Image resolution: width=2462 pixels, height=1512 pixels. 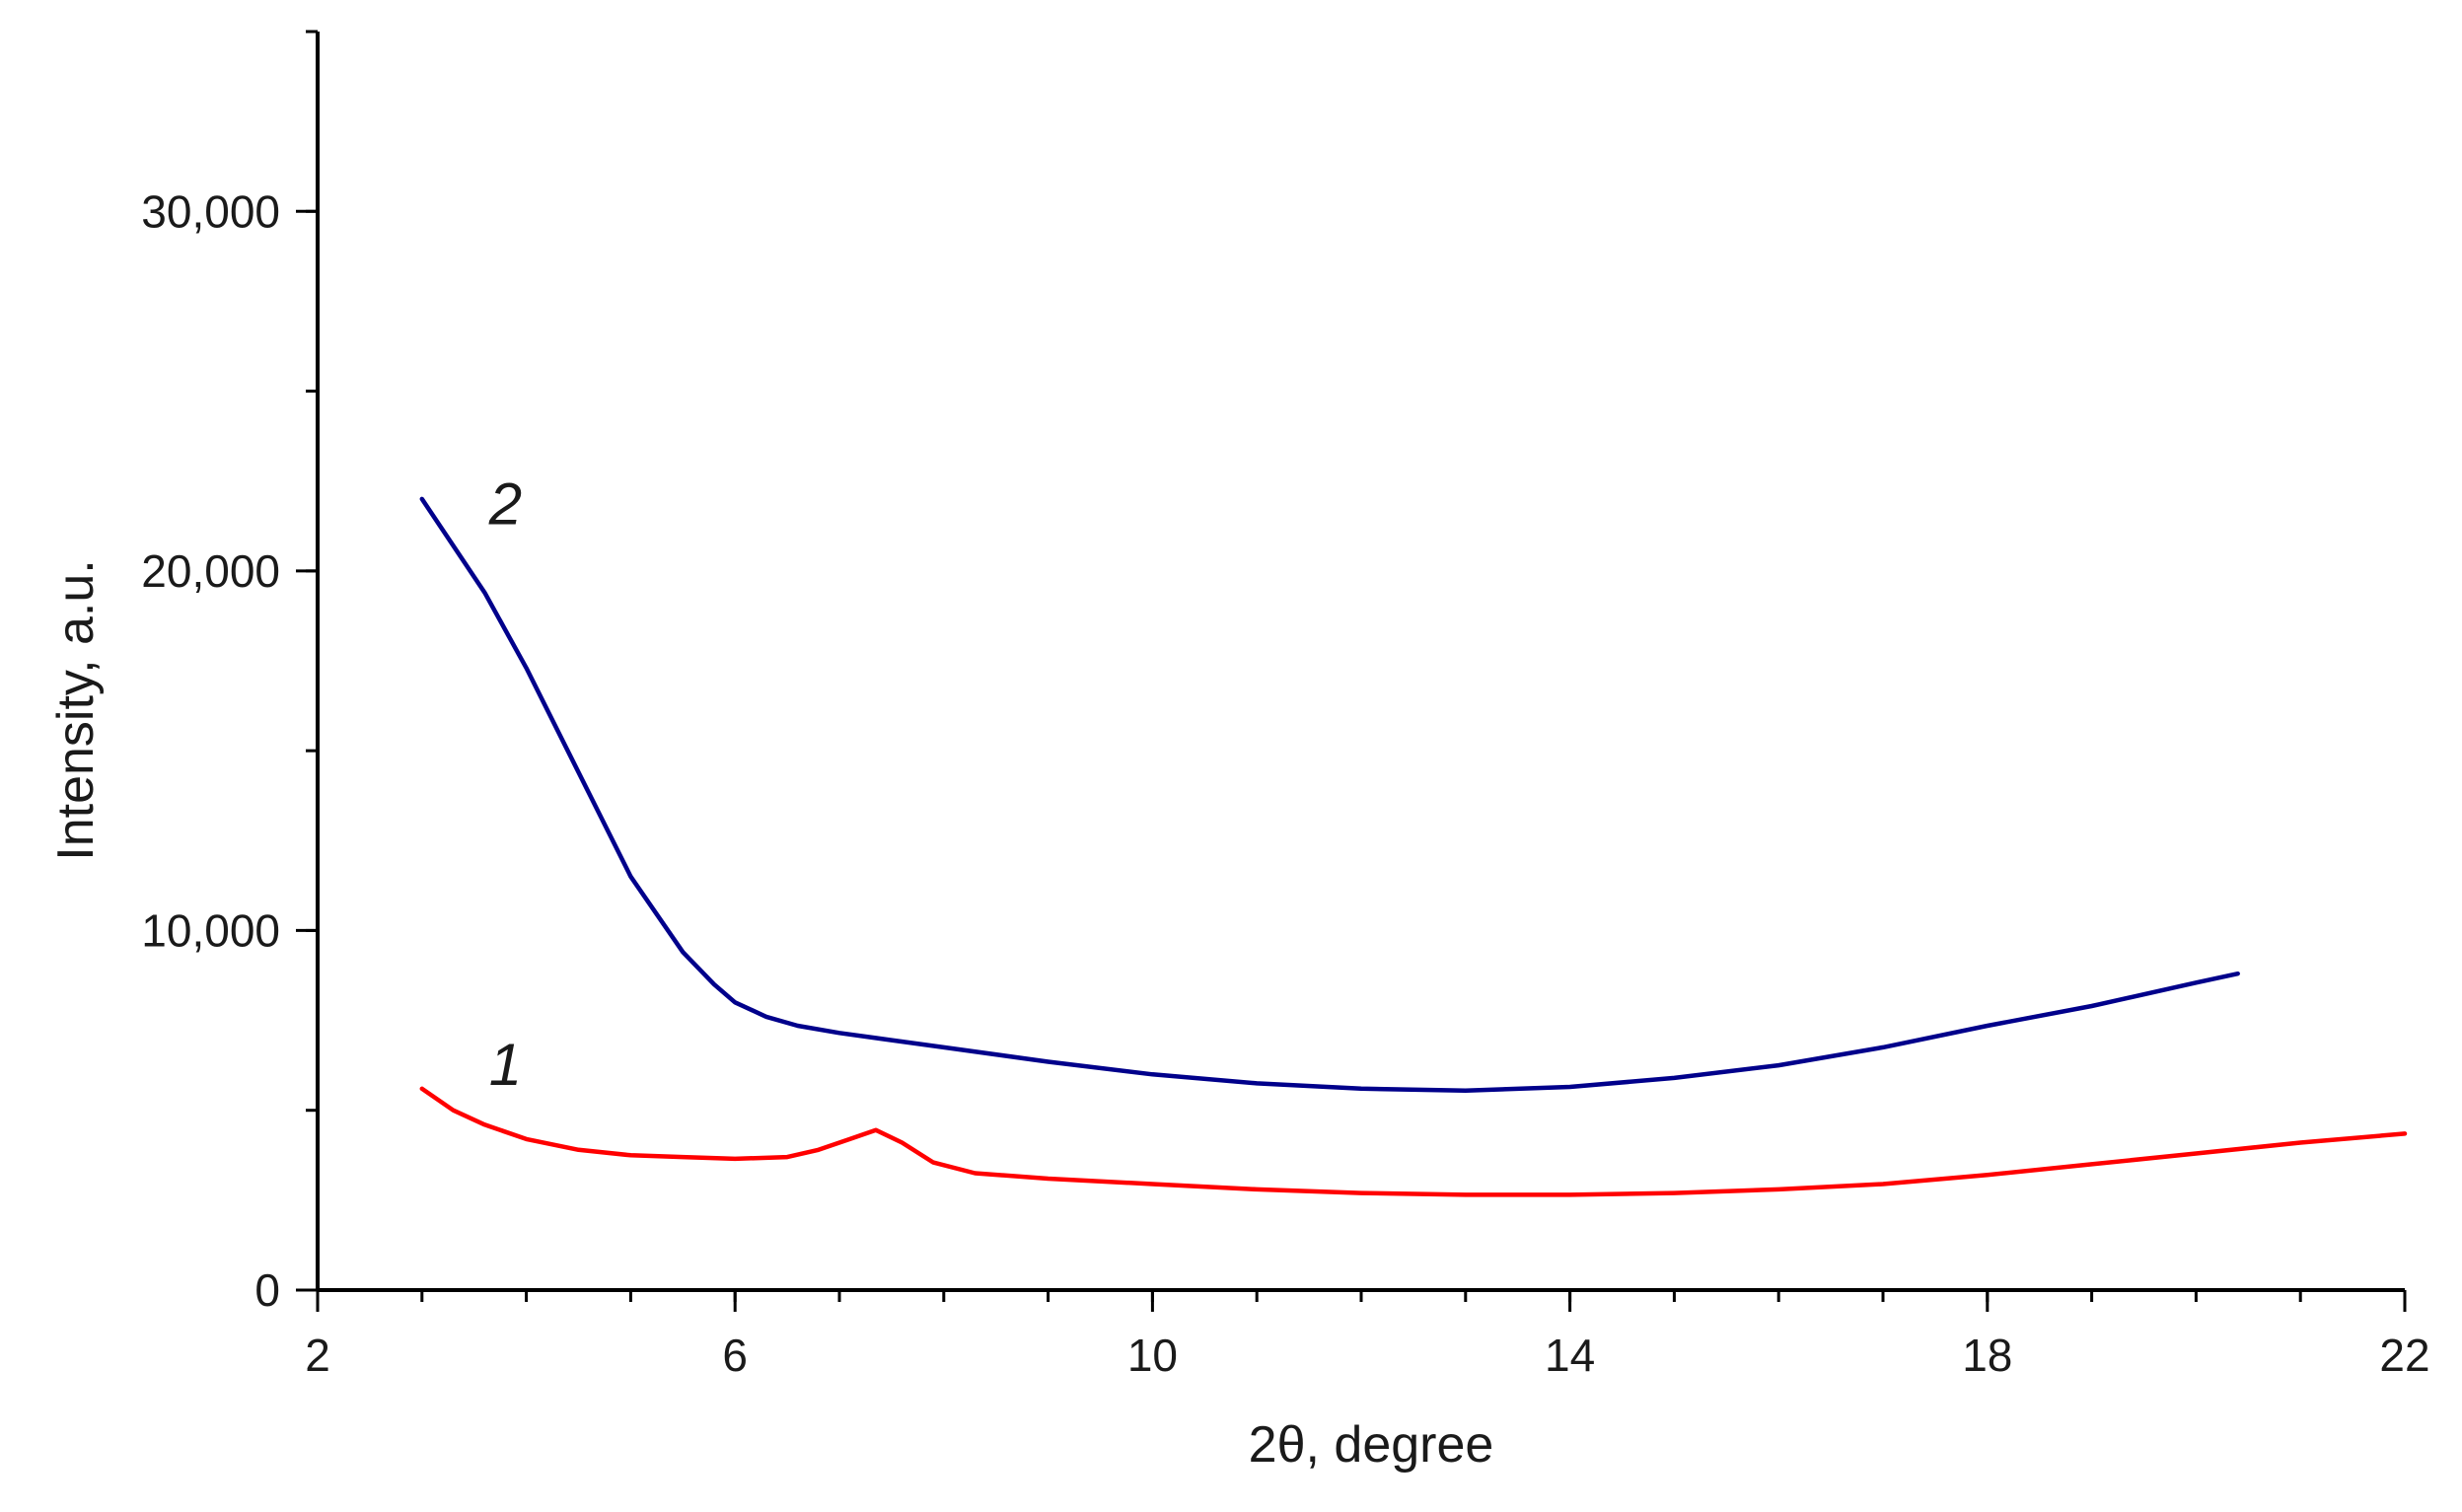 What do you see at coordinates (735, 1355) in the screenshot?
I see `x-tick-label: 6` at bounding box center [735, 1355].